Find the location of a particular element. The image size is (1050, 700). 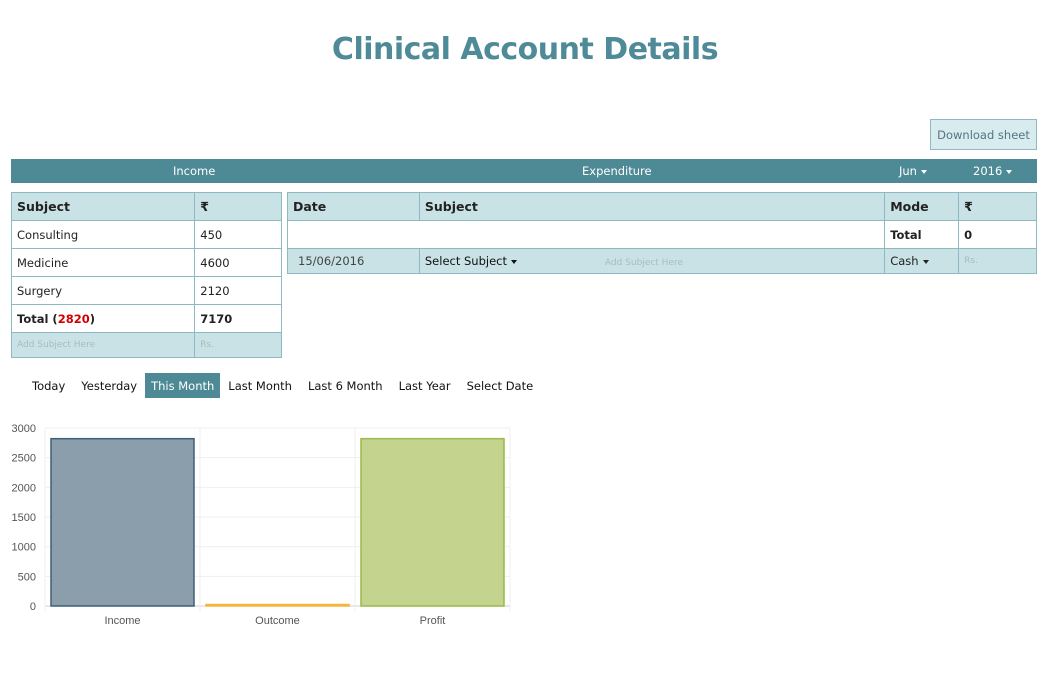

bar-outcome is located at coordinates (277, 605).